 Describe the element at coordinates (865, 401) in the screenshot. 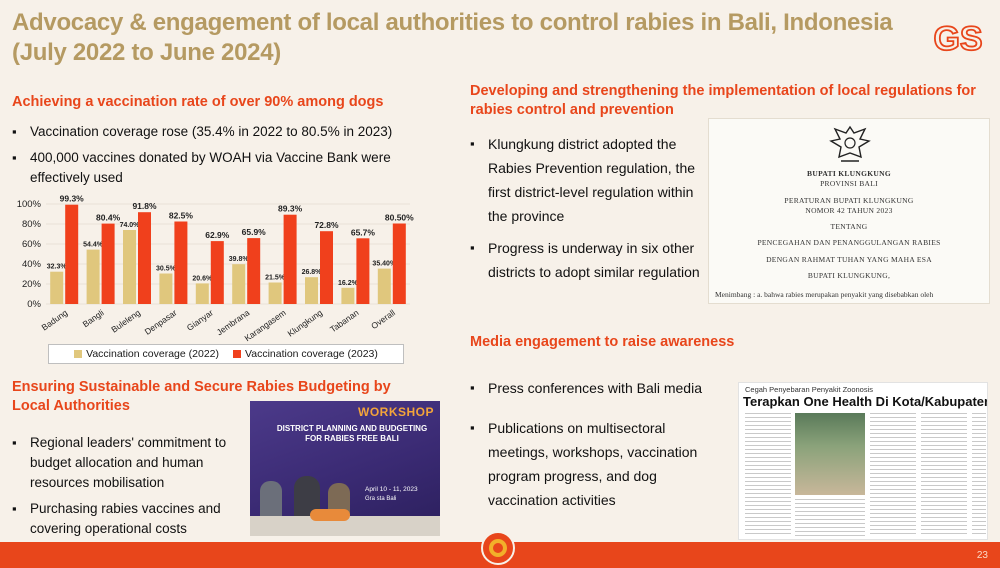

I see `news-headline: Terapkan One Health Di Kota/Kabupaten` at that location.